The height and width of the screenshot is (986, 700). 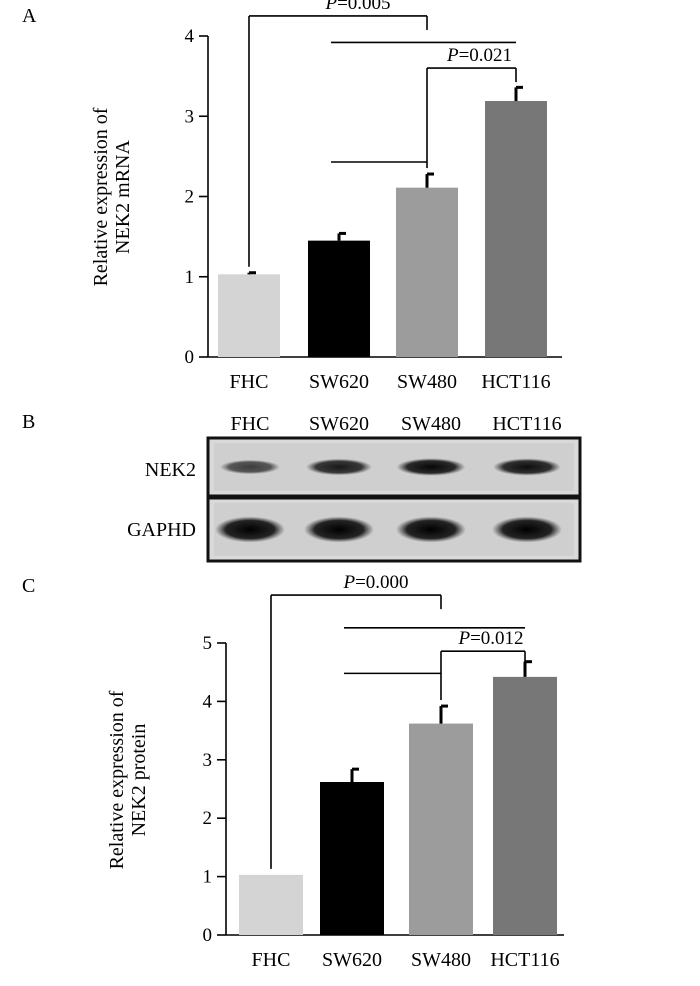 What do you see at coordinates (190, 357) in the screenshot?
I see `chart-a-ytick-label-0: 0` at bounding box center [190, 357].